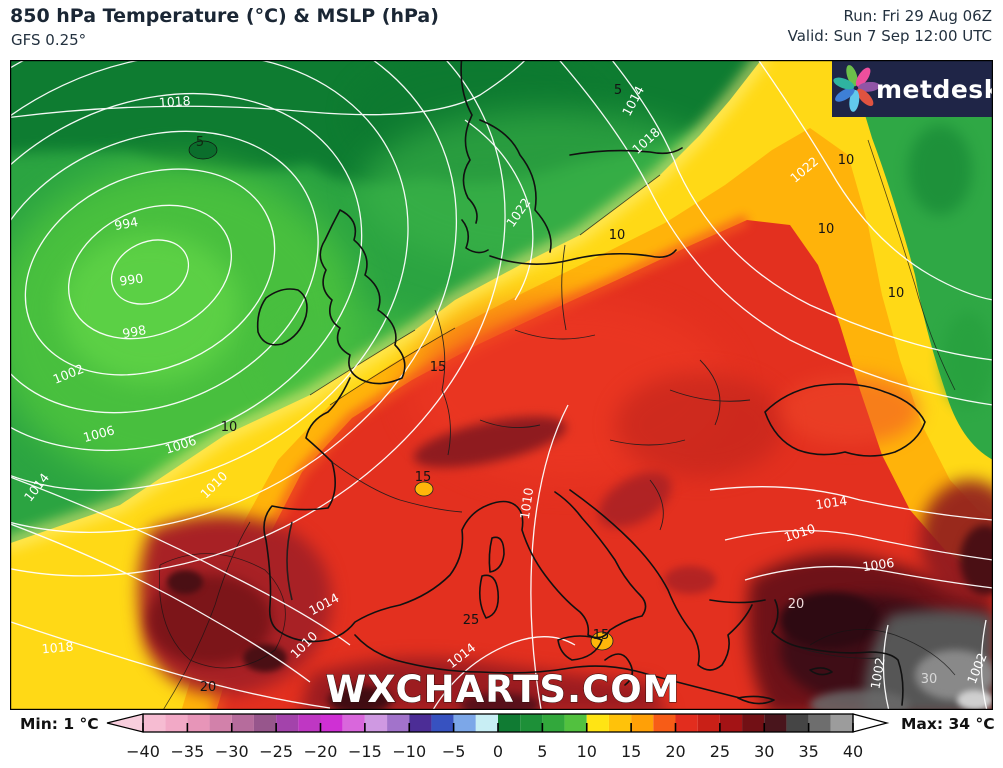 The height and width of the screenshot is (768, 1003). Describe the element at coordinates (143, 751) in the screenshot. I see `colorbar-tick-label: −40` at that location.